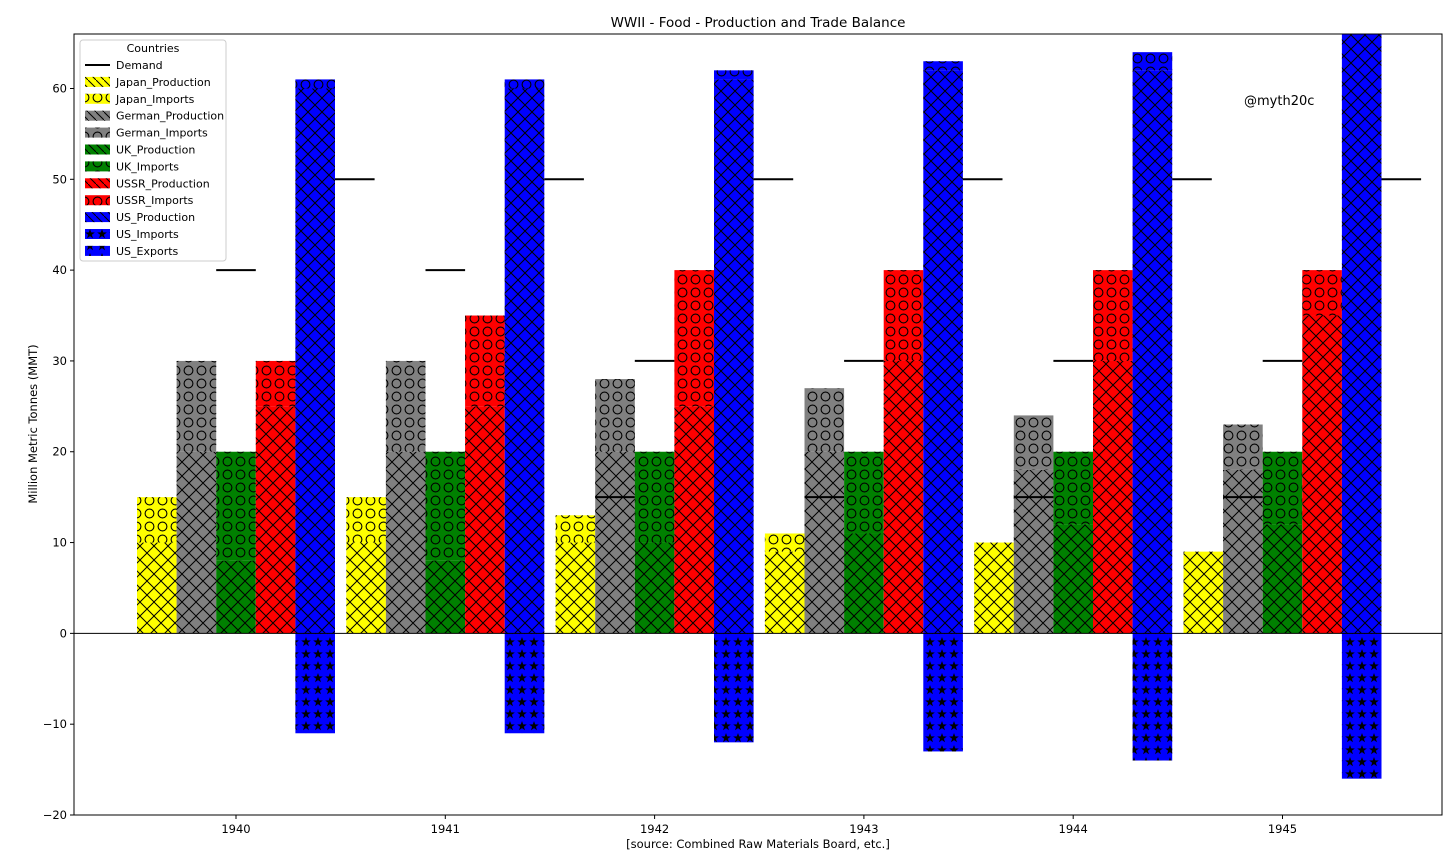 The width and height of the screenshot is (1456, 868). I want to click on x-tick-label: 1942, so click(654, 829).